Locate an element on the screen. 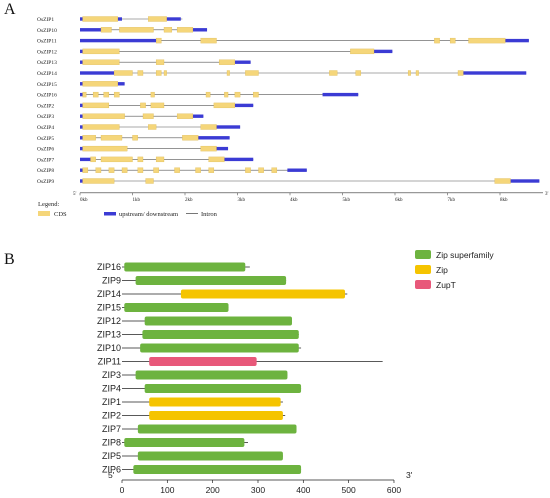  protein-label: ZIP6 is located at coordinates (111, 470).